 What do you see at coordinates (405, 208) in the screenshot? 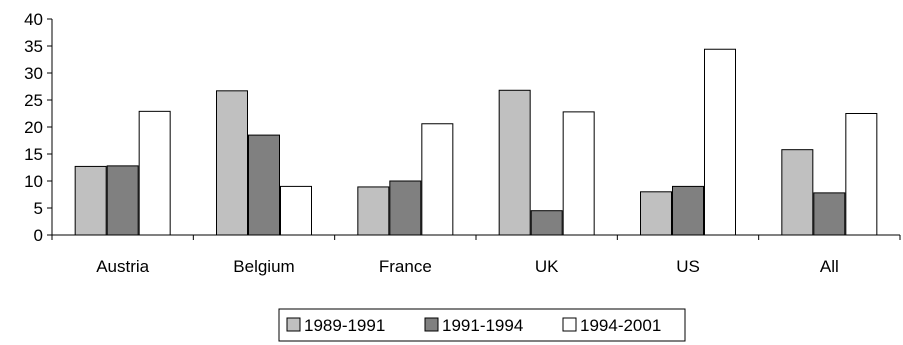
I see `bar-1991-1994-France` at bounding box center [405, 208].